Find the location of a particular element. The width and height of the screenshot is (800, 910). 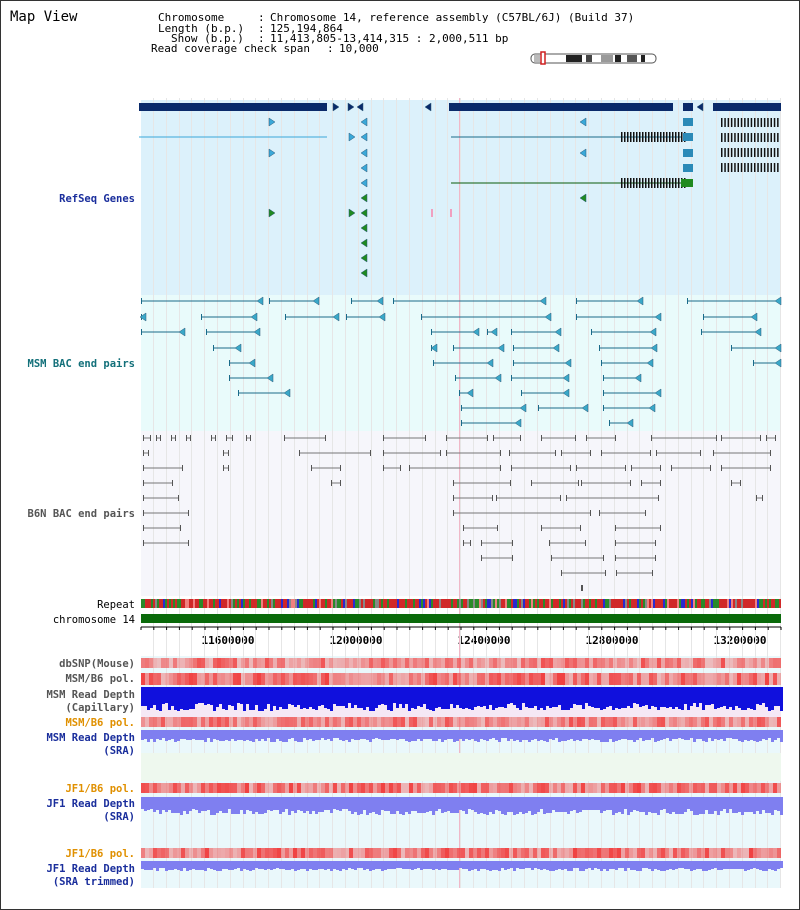

jf1-read-depth-sra-sublabel: (SRA) is located at coordinates (119, 817).